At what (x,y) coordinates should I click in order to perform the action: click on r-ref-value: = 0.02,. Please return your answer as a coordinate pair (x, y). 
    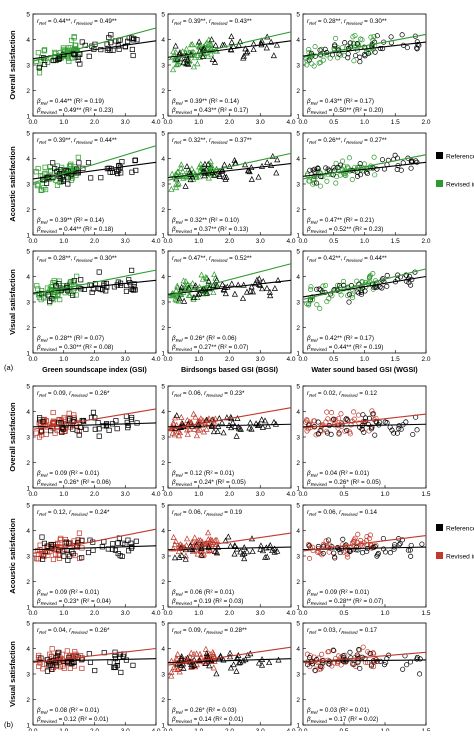
    Looking at the image, I should click on (327, 393).